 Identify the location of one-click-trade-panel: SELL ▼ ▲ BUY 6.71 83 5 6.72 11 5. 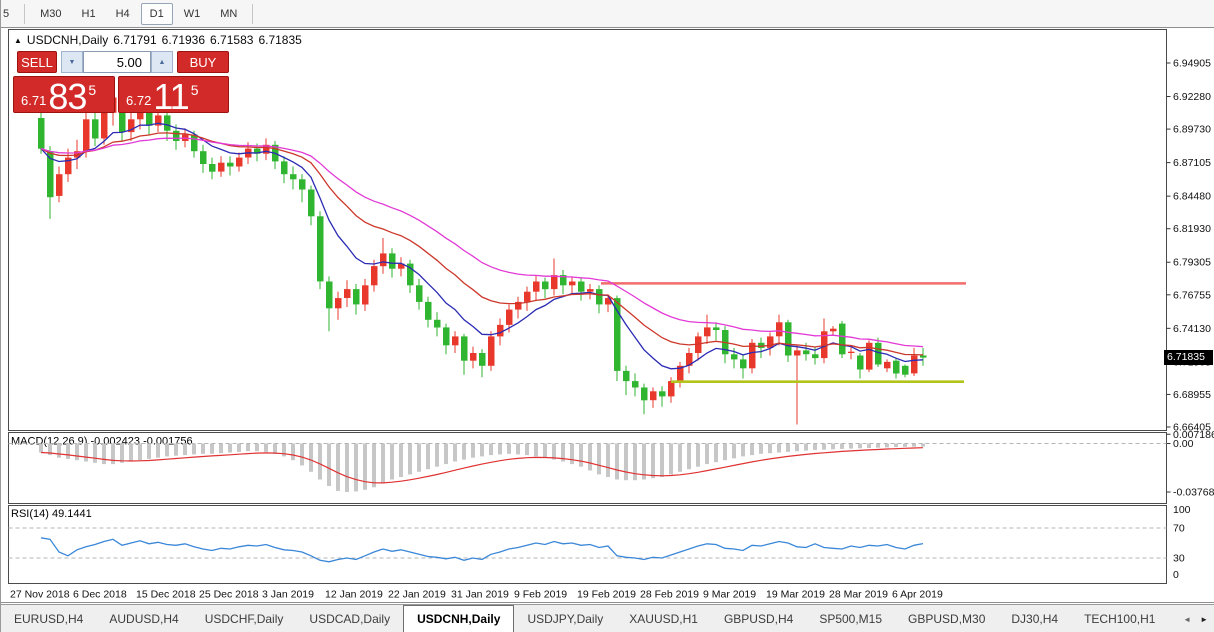
(121, 81).